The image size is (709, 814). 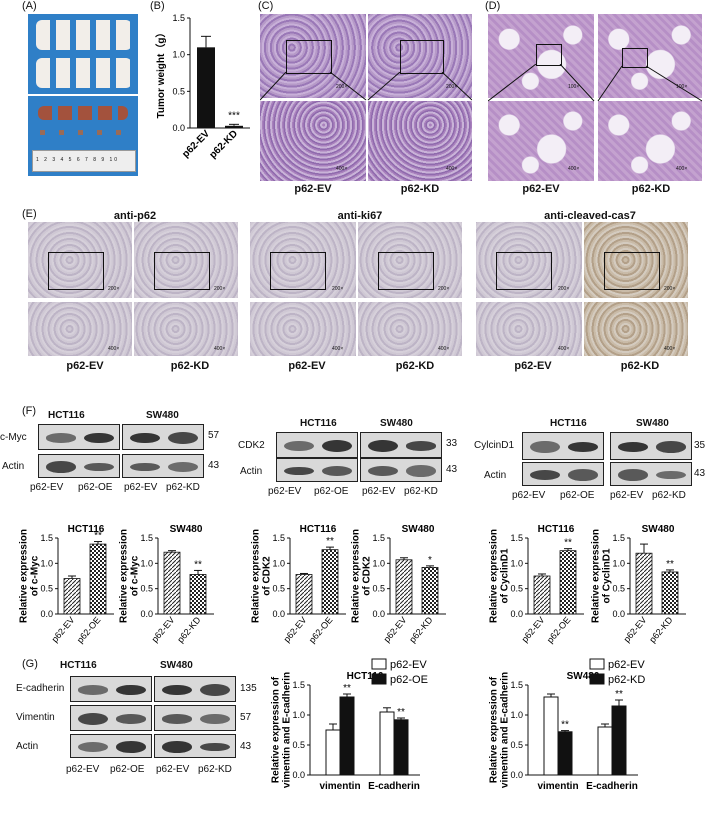 What do you see at coordinates (409, 680) in the screenshot?
I see `legend-label: p62-OE` at bounding box center [409, 680].